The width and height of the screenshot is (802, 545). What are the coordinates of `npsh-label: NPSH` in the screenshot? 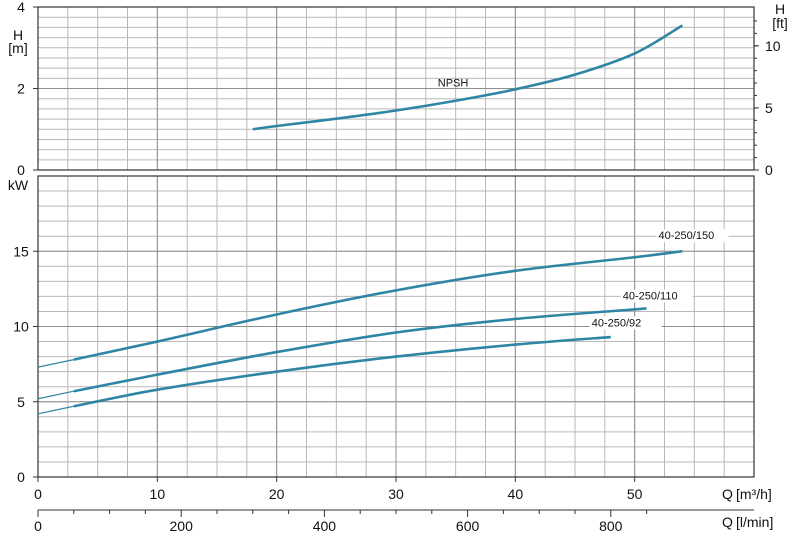 It's located at (453, 83).